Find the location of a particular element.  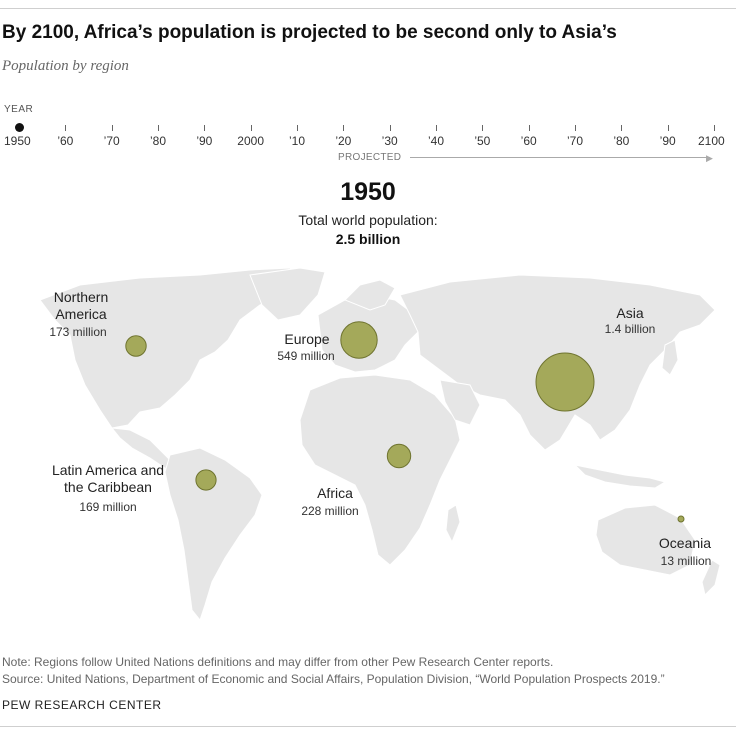

region-pop-latin-america: 169 million is located at coordinates (108, 507).